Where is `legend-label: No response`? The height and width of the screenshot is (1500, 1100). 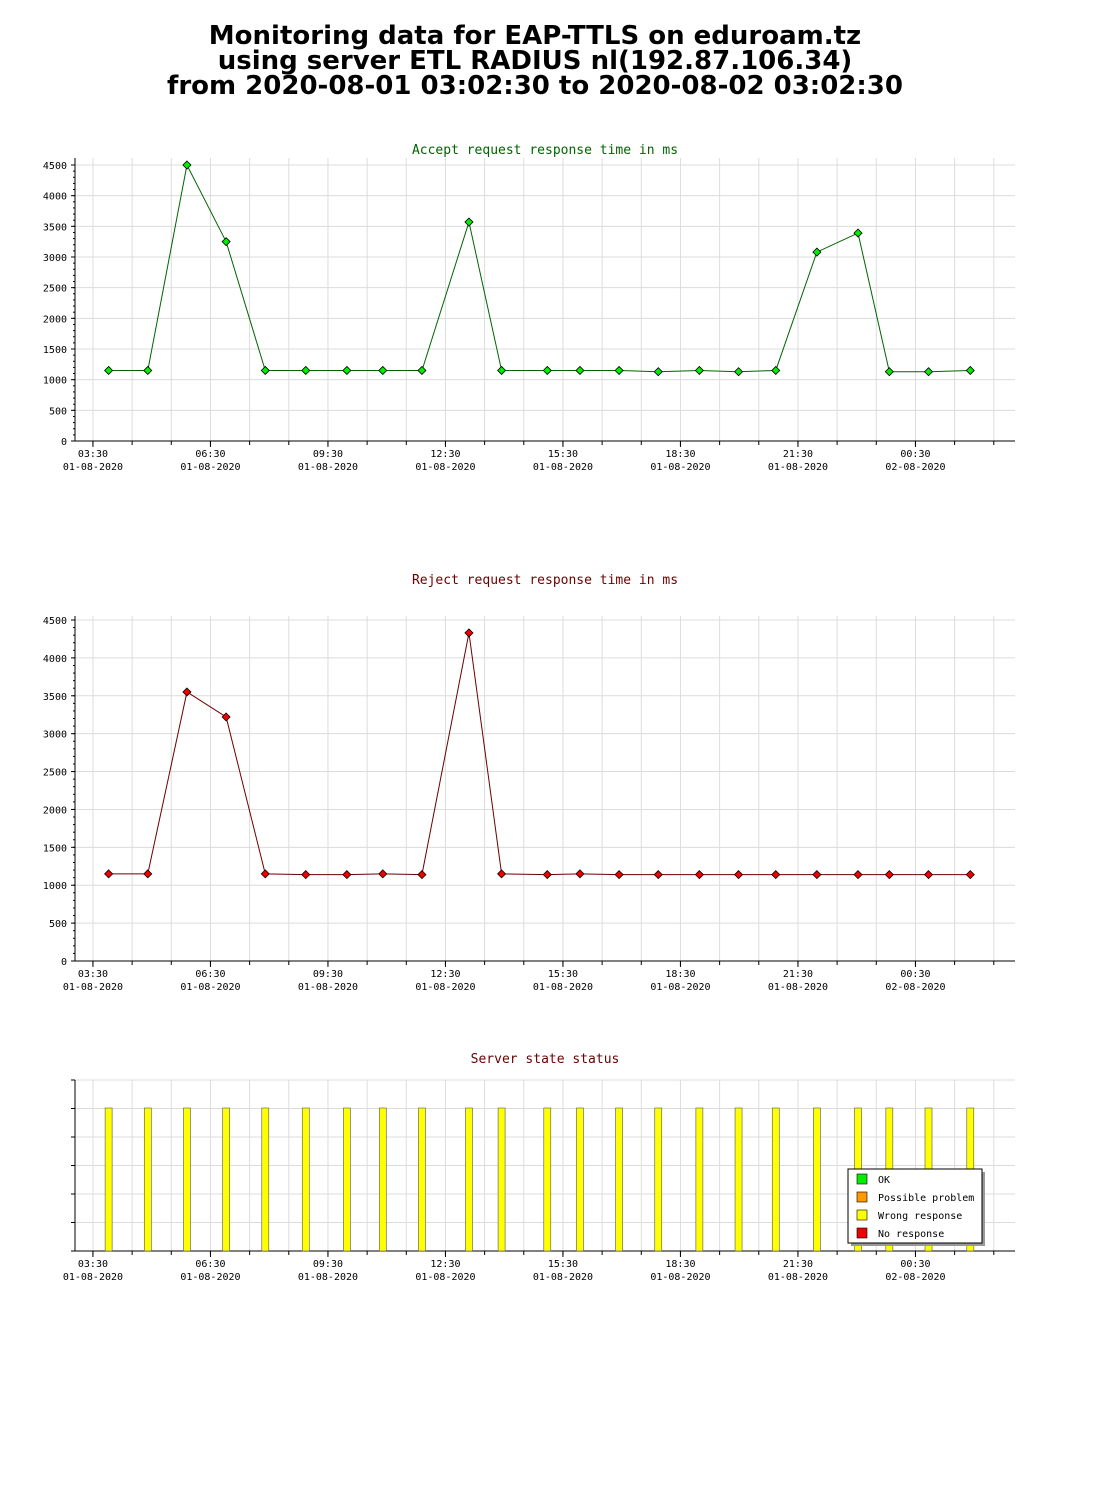 legend-label: No response is located at coordinates (911, 1234).